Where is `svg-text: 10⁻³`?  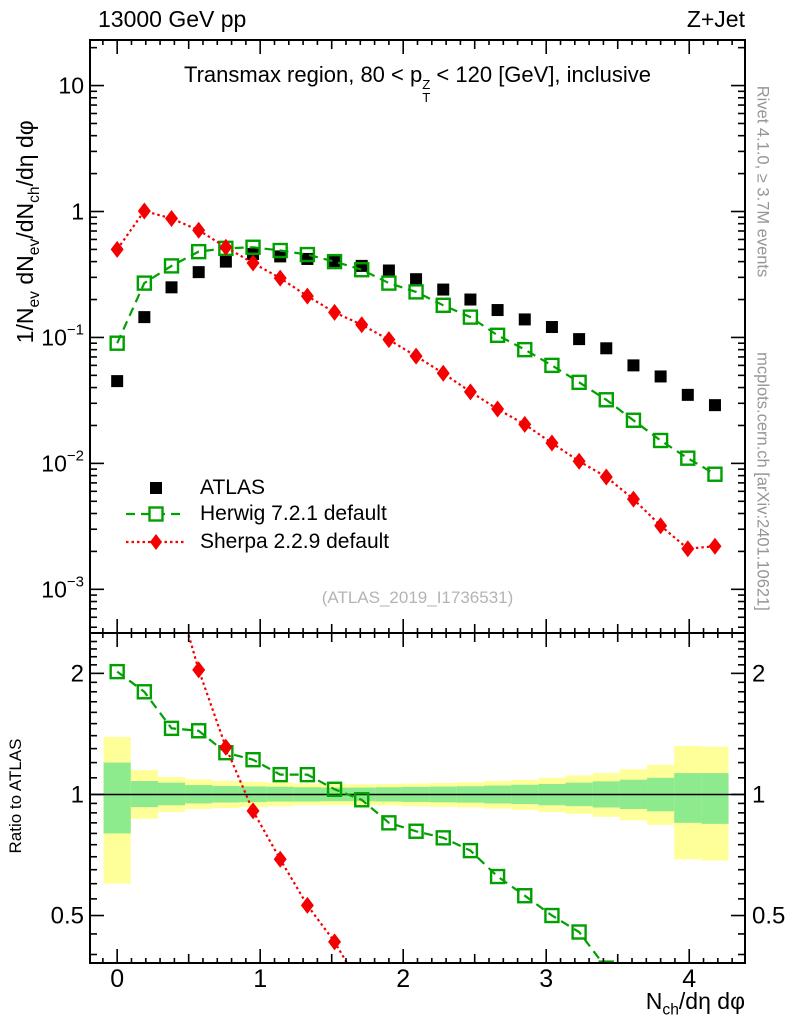 svg-text: 10⁻³ is located at coordinates (62, 587).